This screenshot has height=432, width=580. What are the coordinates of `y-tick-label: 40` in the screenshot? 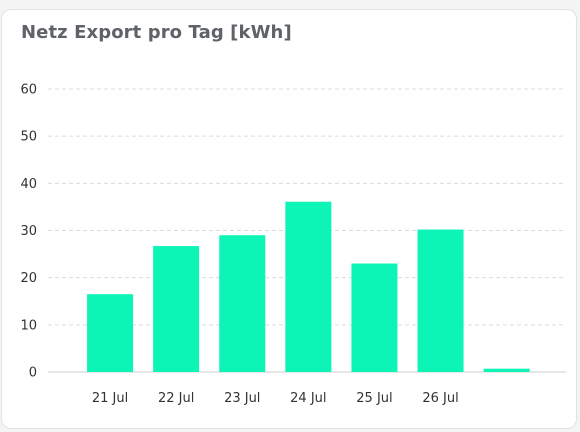 It's located at (28, 184).